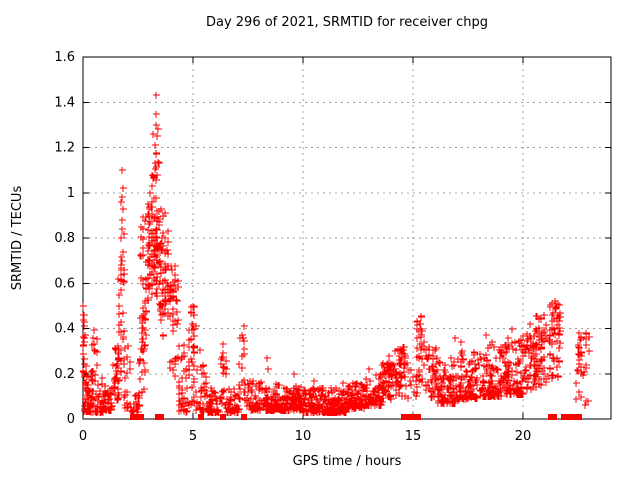  Describe the element at coordinates (64, 148) in the screenshot. I see `y-tick-label: 1.2` at that location.